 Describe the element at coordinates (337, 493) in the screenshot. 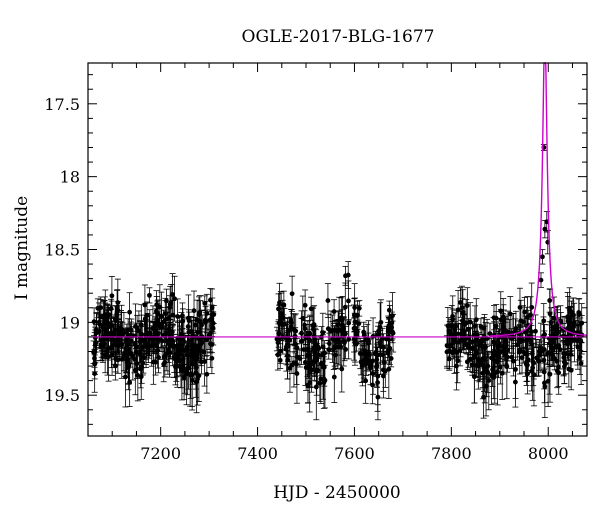

I see `x-axis-label: HJD - 2450000` at that location.